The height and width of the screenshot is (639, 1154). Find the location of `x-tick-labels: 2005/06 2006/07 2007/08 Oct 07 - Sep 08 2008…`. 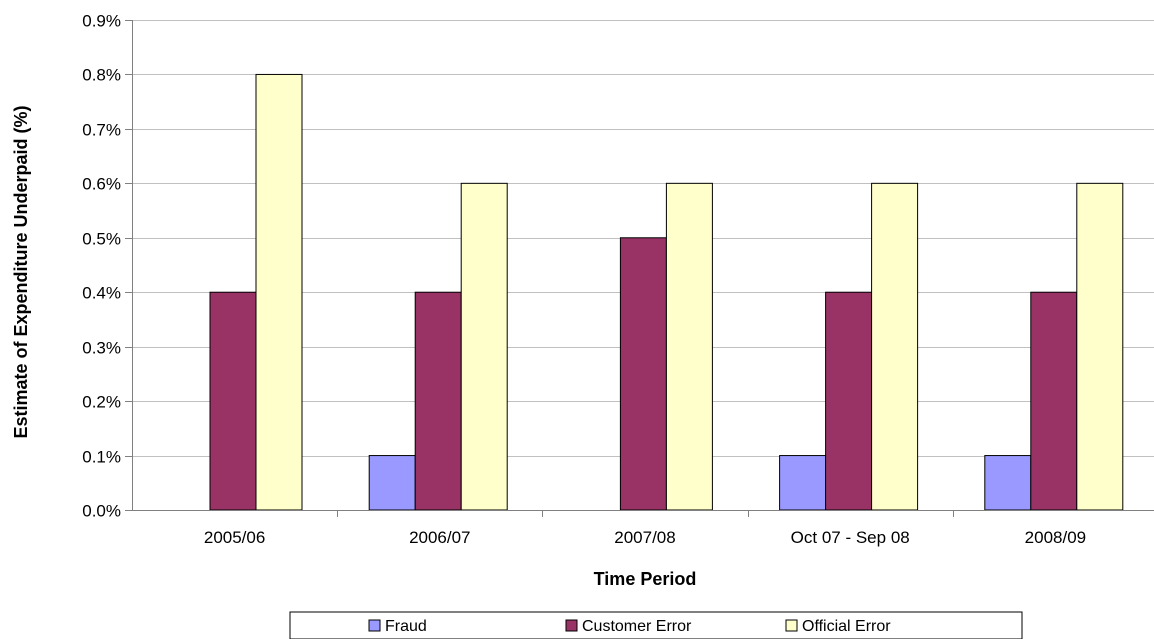

x-tick-labels: 2005/06 2006/07 2007/08 Oct 07 - Sep 08 2008… is located at coordinates (645, 537).